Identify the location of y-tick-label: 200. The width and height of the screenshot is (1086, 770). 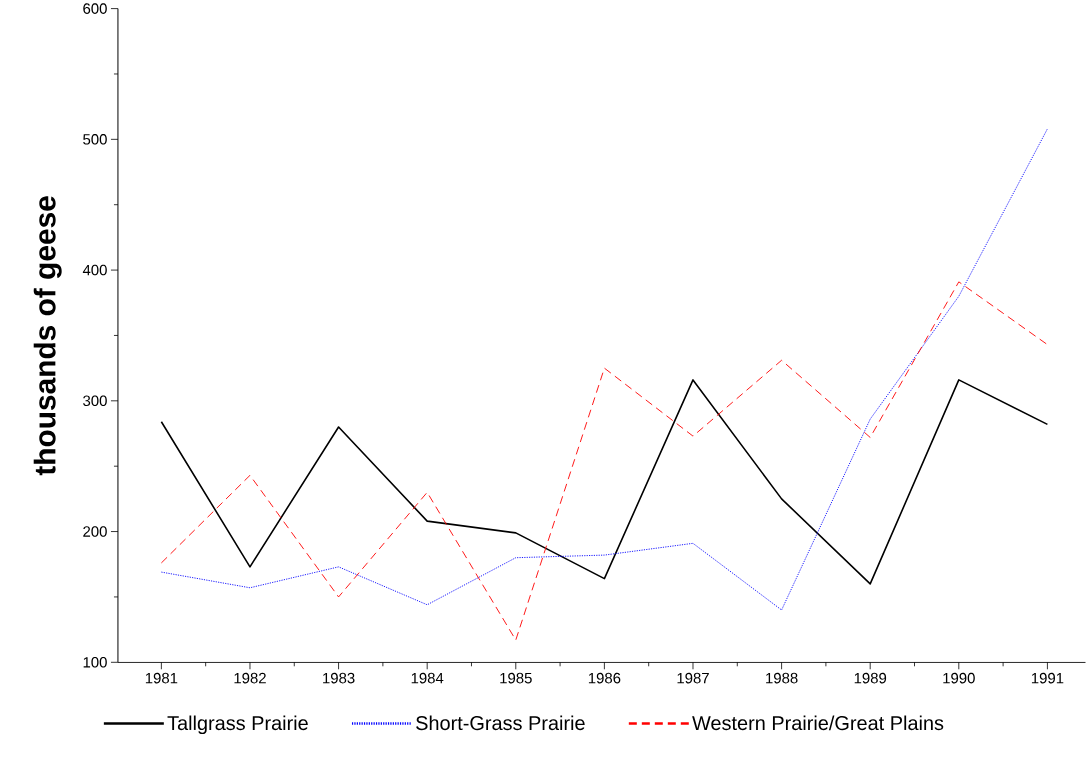
(95, 531).